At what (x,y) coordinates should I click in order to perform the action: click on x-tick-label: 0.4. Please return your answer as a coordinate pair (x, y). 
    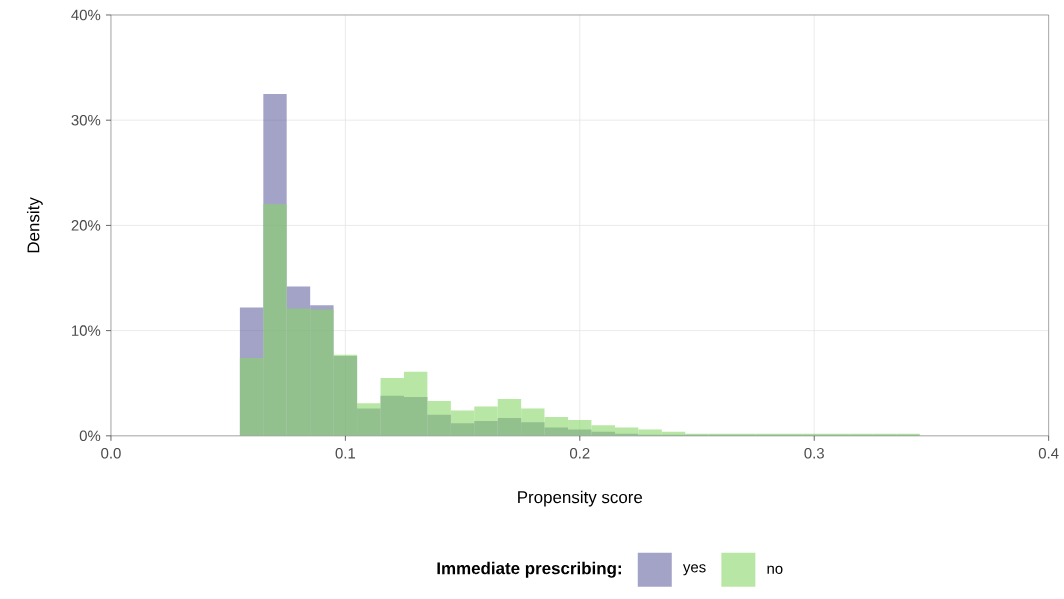
    Looking at the image, I should click on (1048, 453).